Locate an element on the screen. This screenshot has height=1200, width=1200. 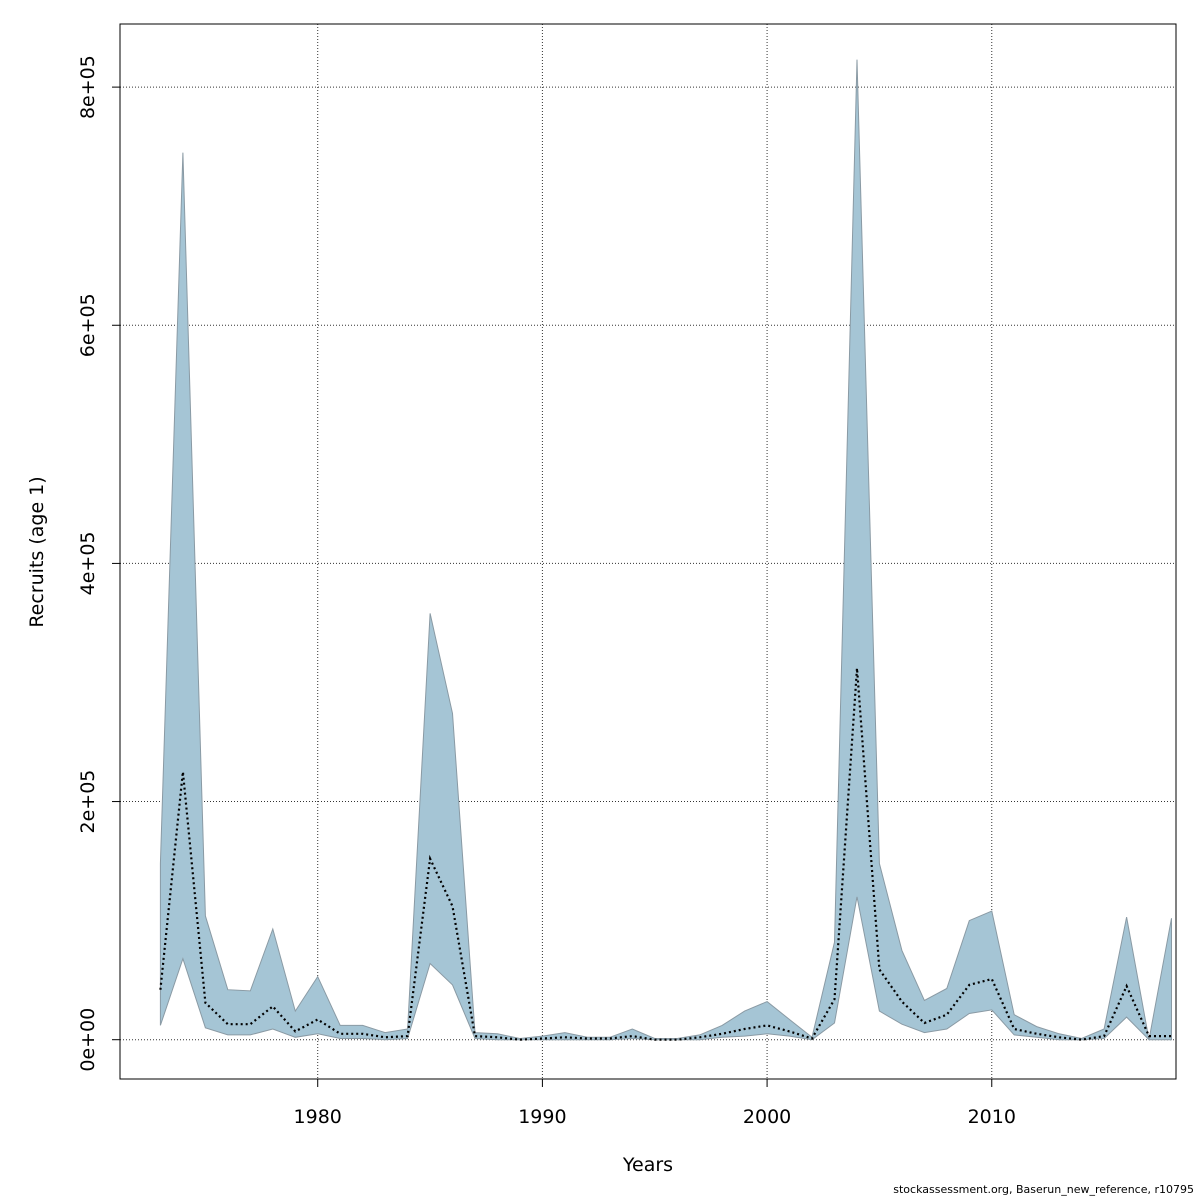
x-axis-title: Years is located at coordinates (647, 1165).